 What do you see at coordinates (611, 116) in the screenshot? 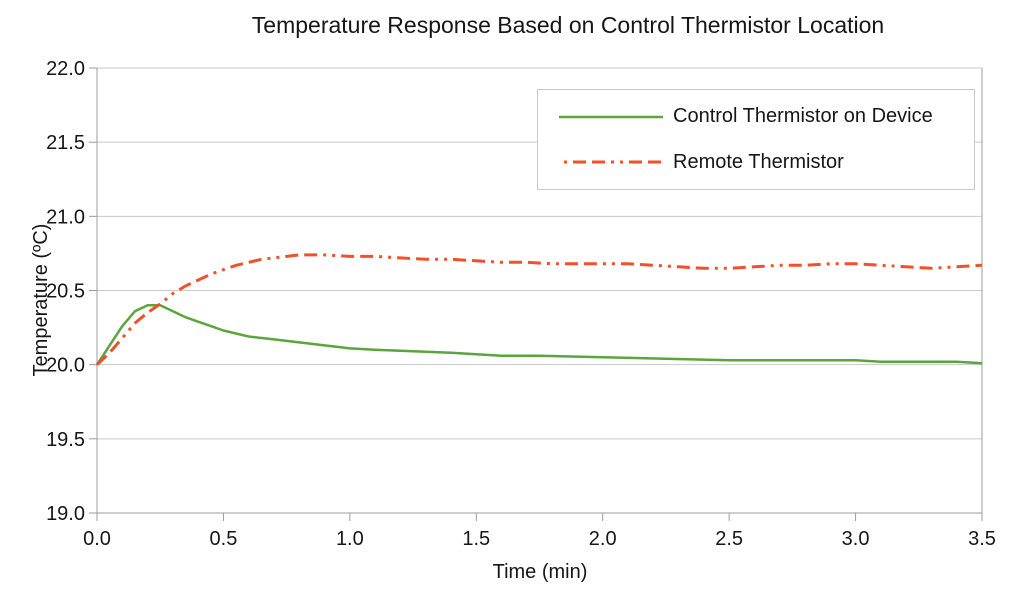
I see `legend-line-sample-solid-icon` at bounding box center [611, 116].